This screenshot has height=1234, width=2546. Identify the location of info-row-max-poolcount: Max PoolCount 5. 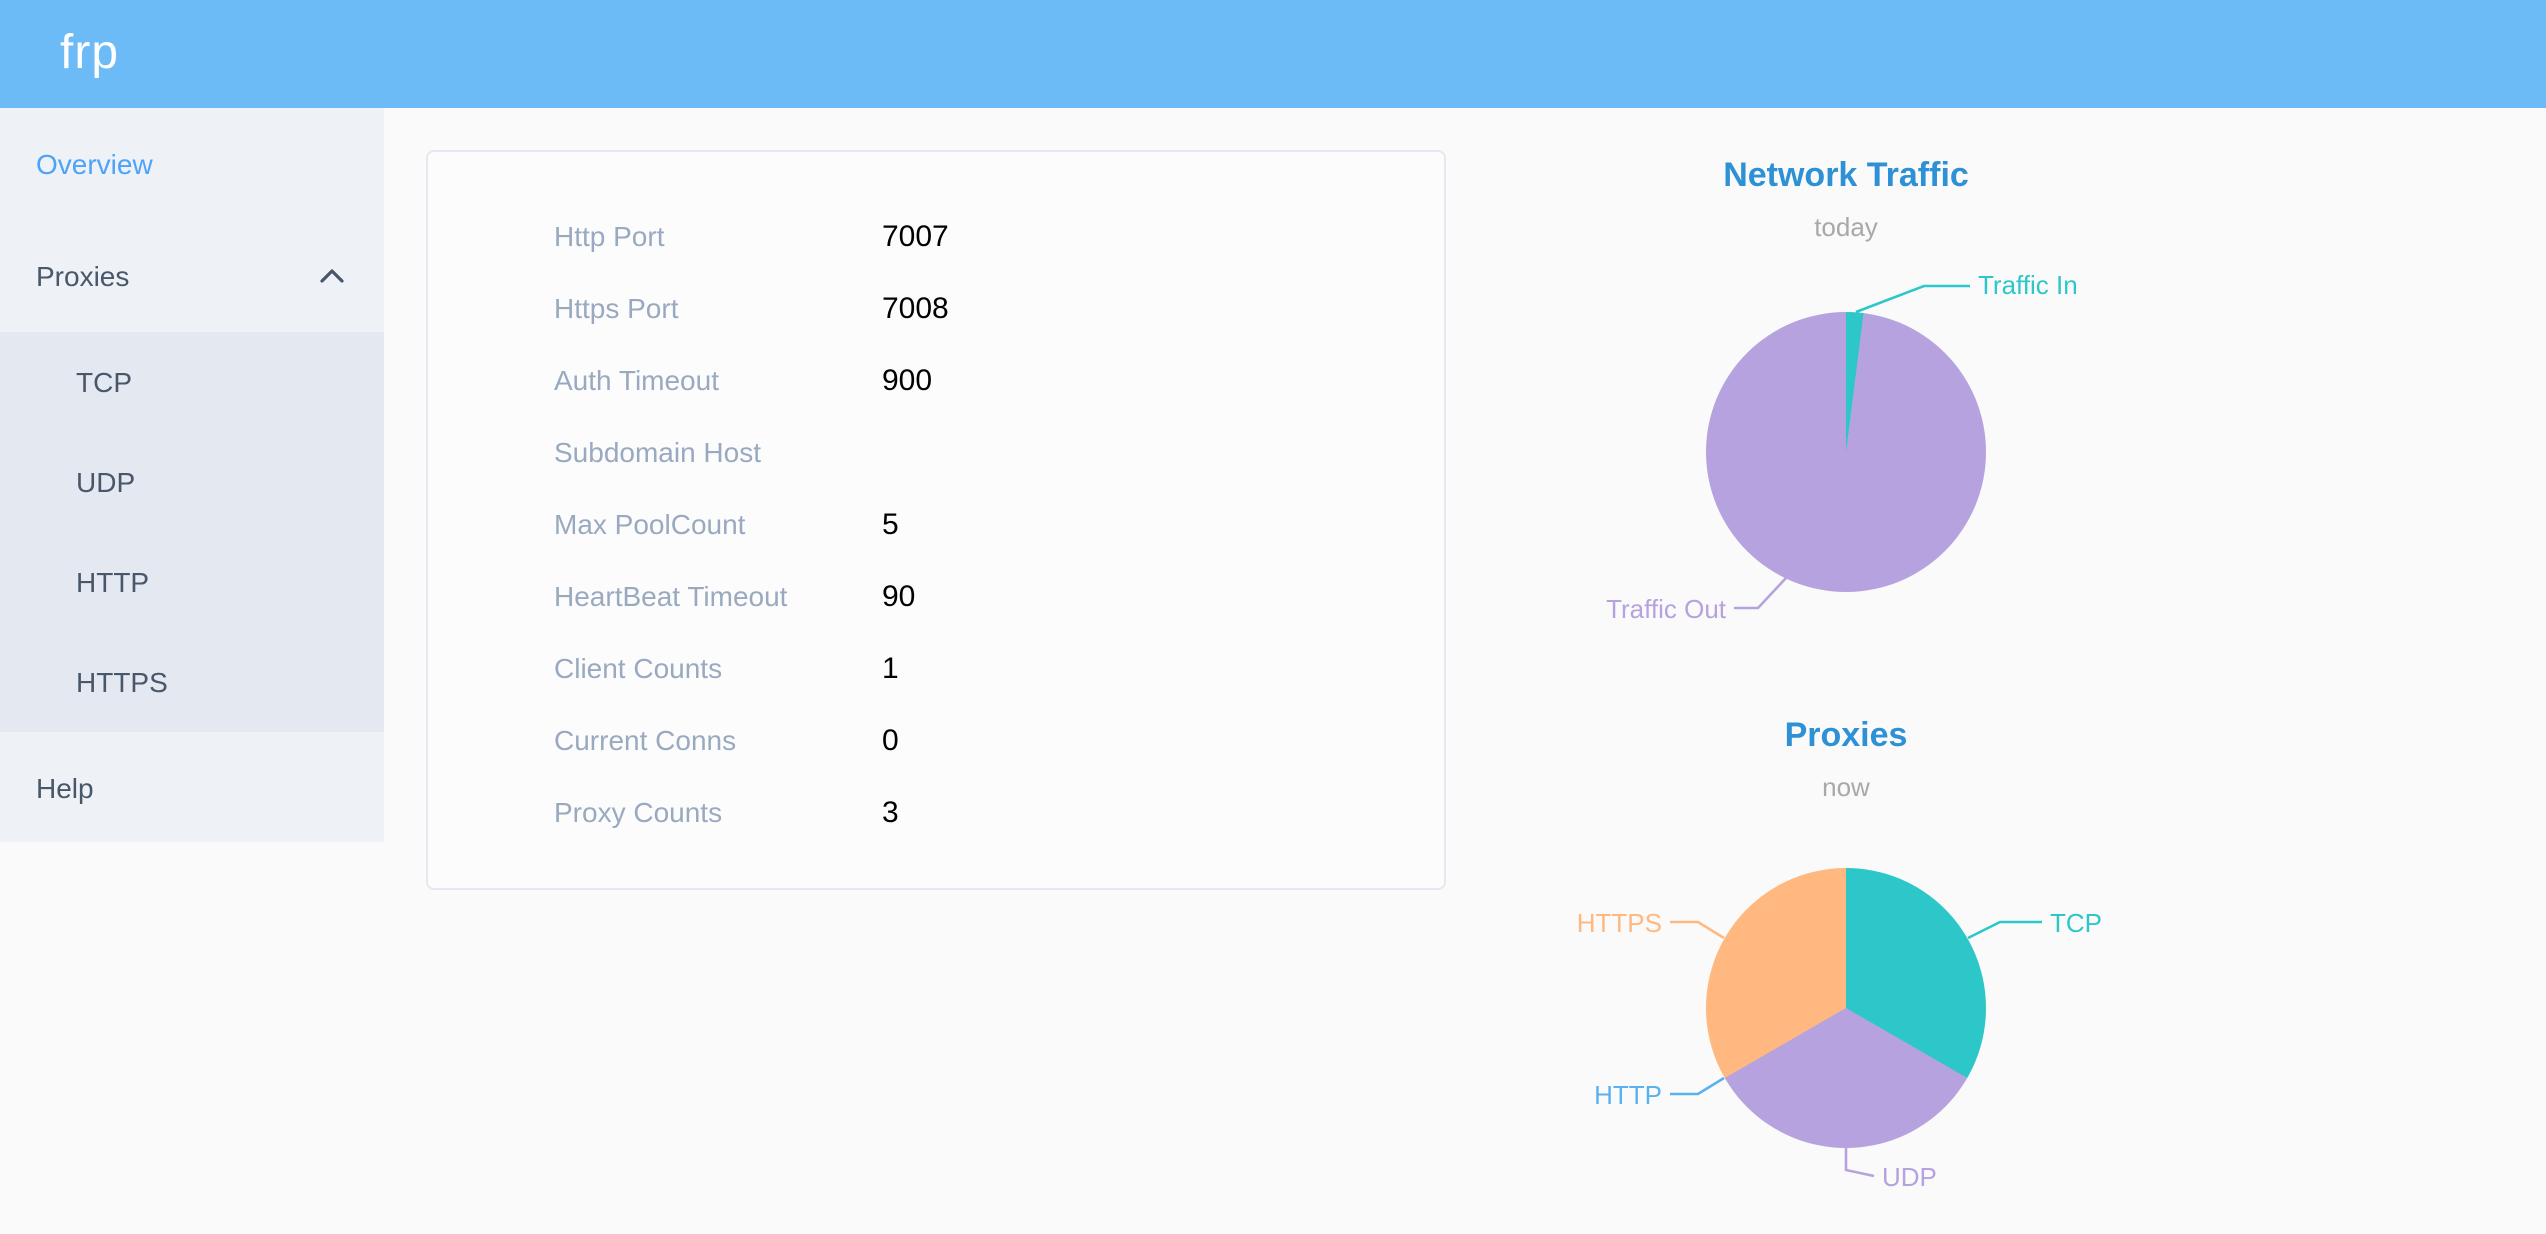
(936, 524).